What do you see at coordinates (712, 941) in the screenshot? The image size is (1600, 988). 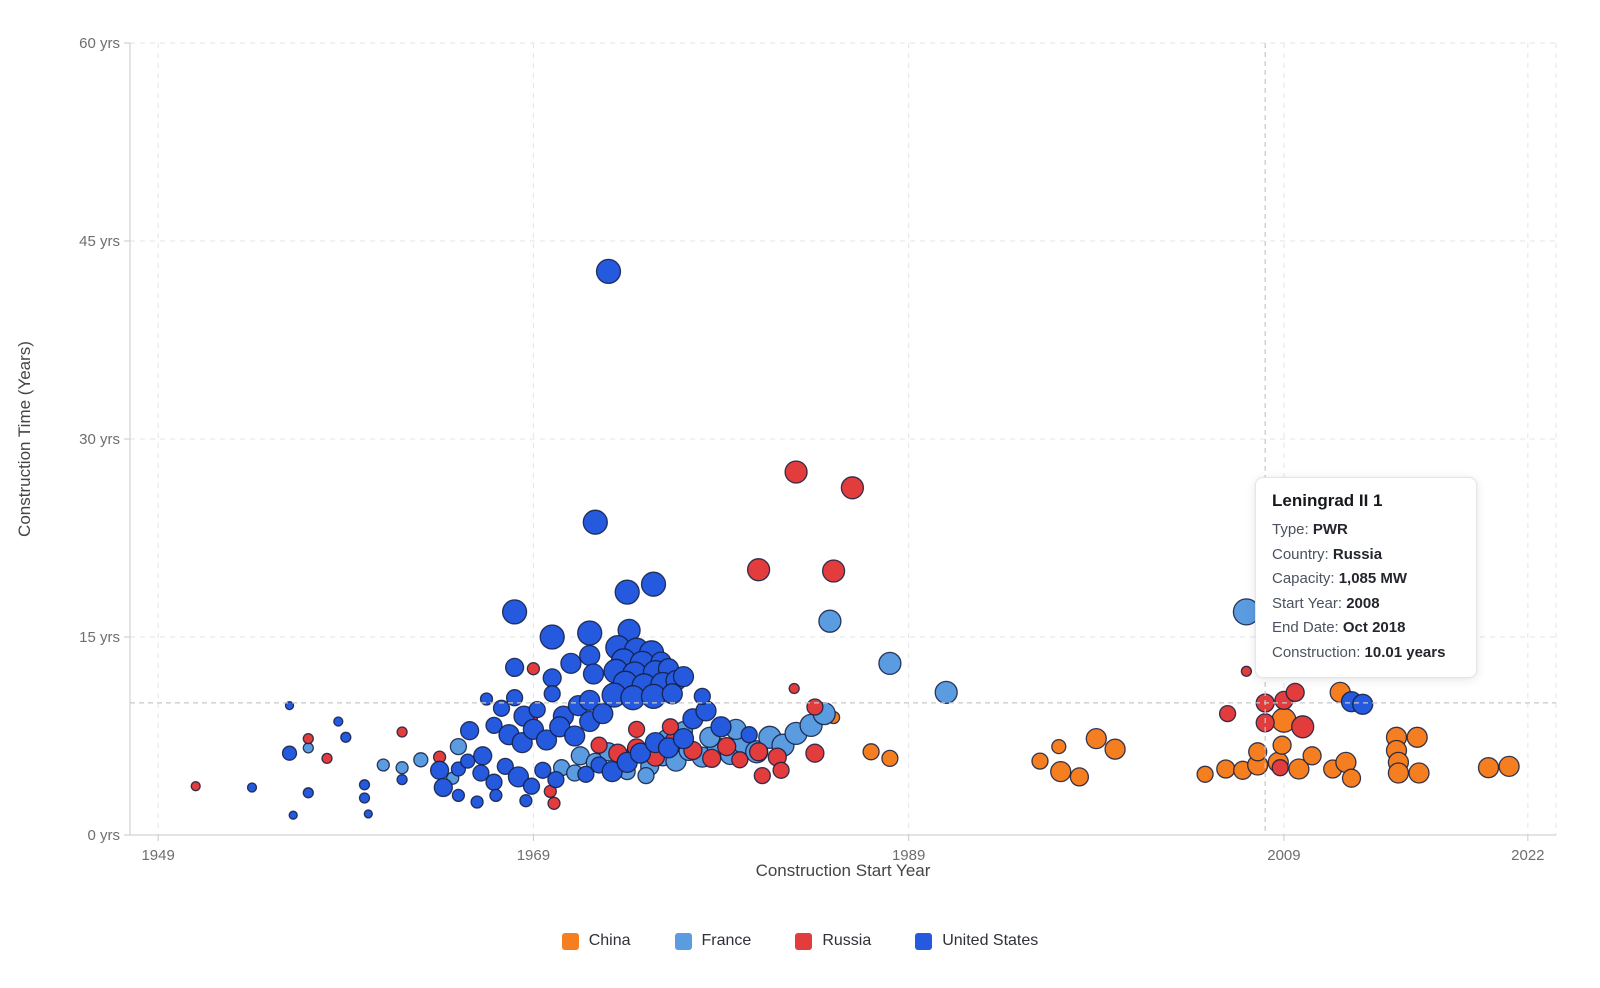 I see `legend-item-france: France` at bounding box center [712, 941].